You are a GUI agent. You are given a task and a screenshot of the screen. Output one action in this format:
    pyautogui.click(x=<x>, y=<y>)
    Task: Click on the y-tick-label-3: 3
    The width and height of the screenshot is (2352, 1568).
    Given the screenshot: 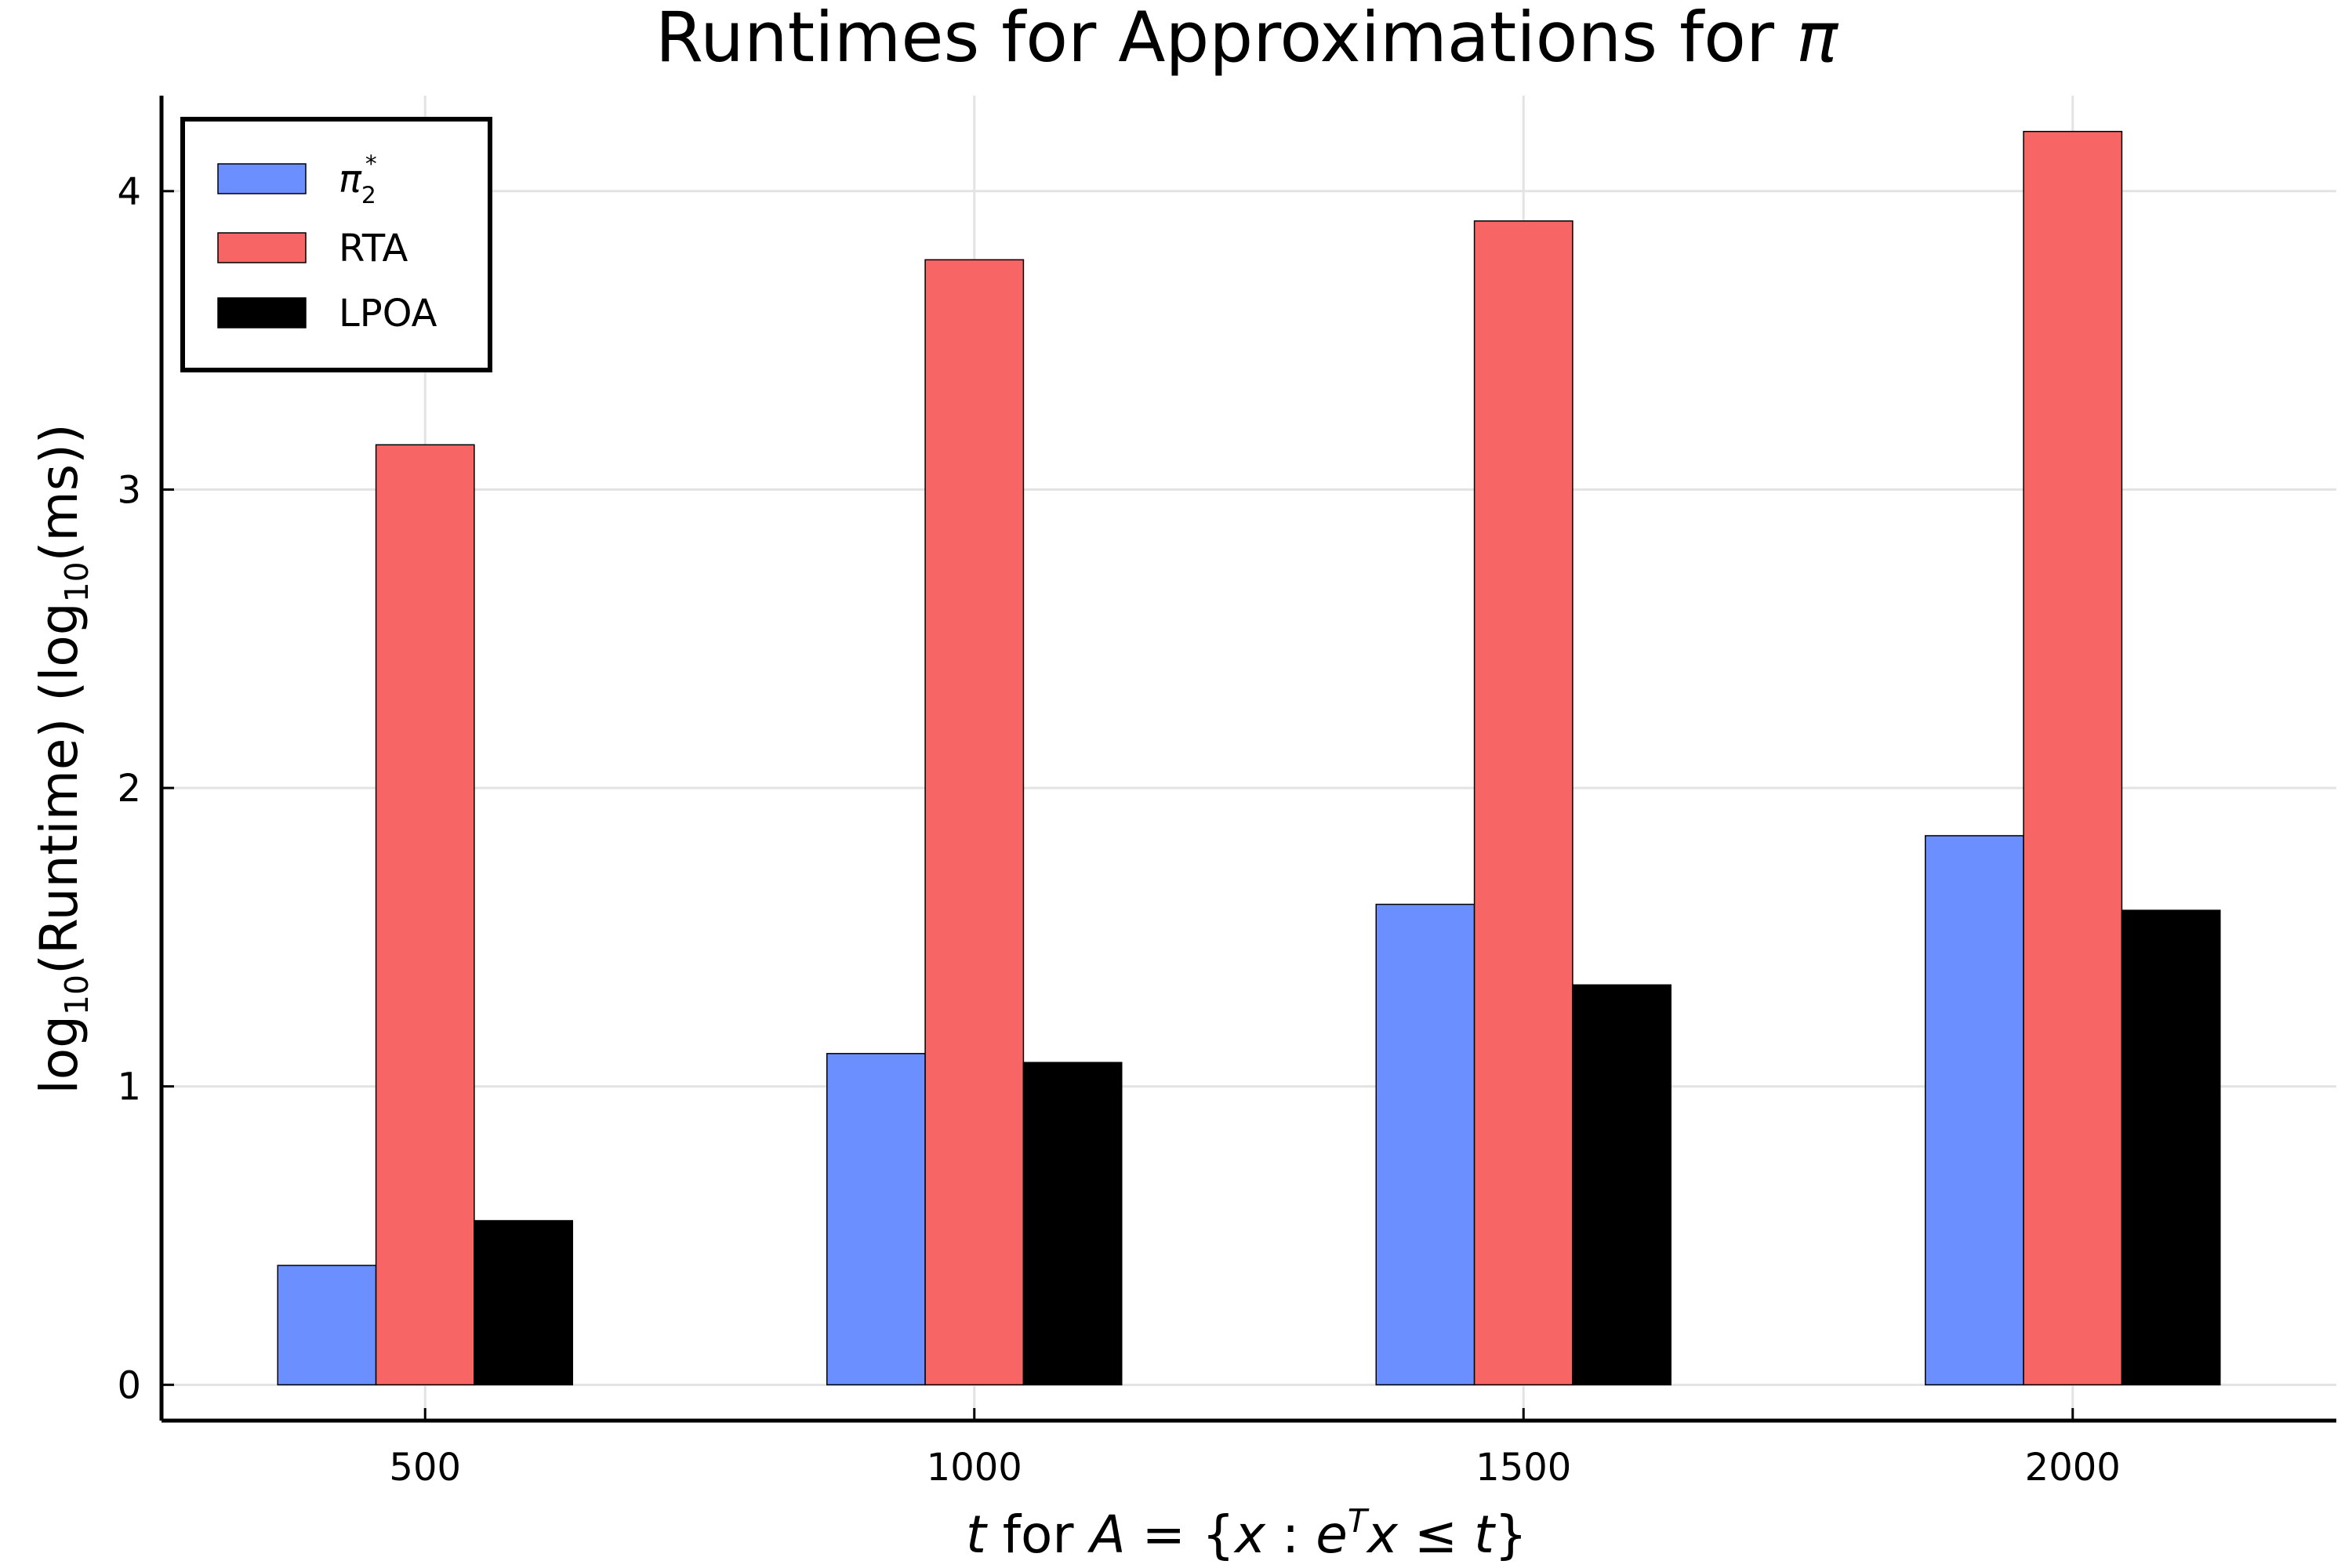 What is the action you would take?
    pyautogui.click(x=129, y=490)
    